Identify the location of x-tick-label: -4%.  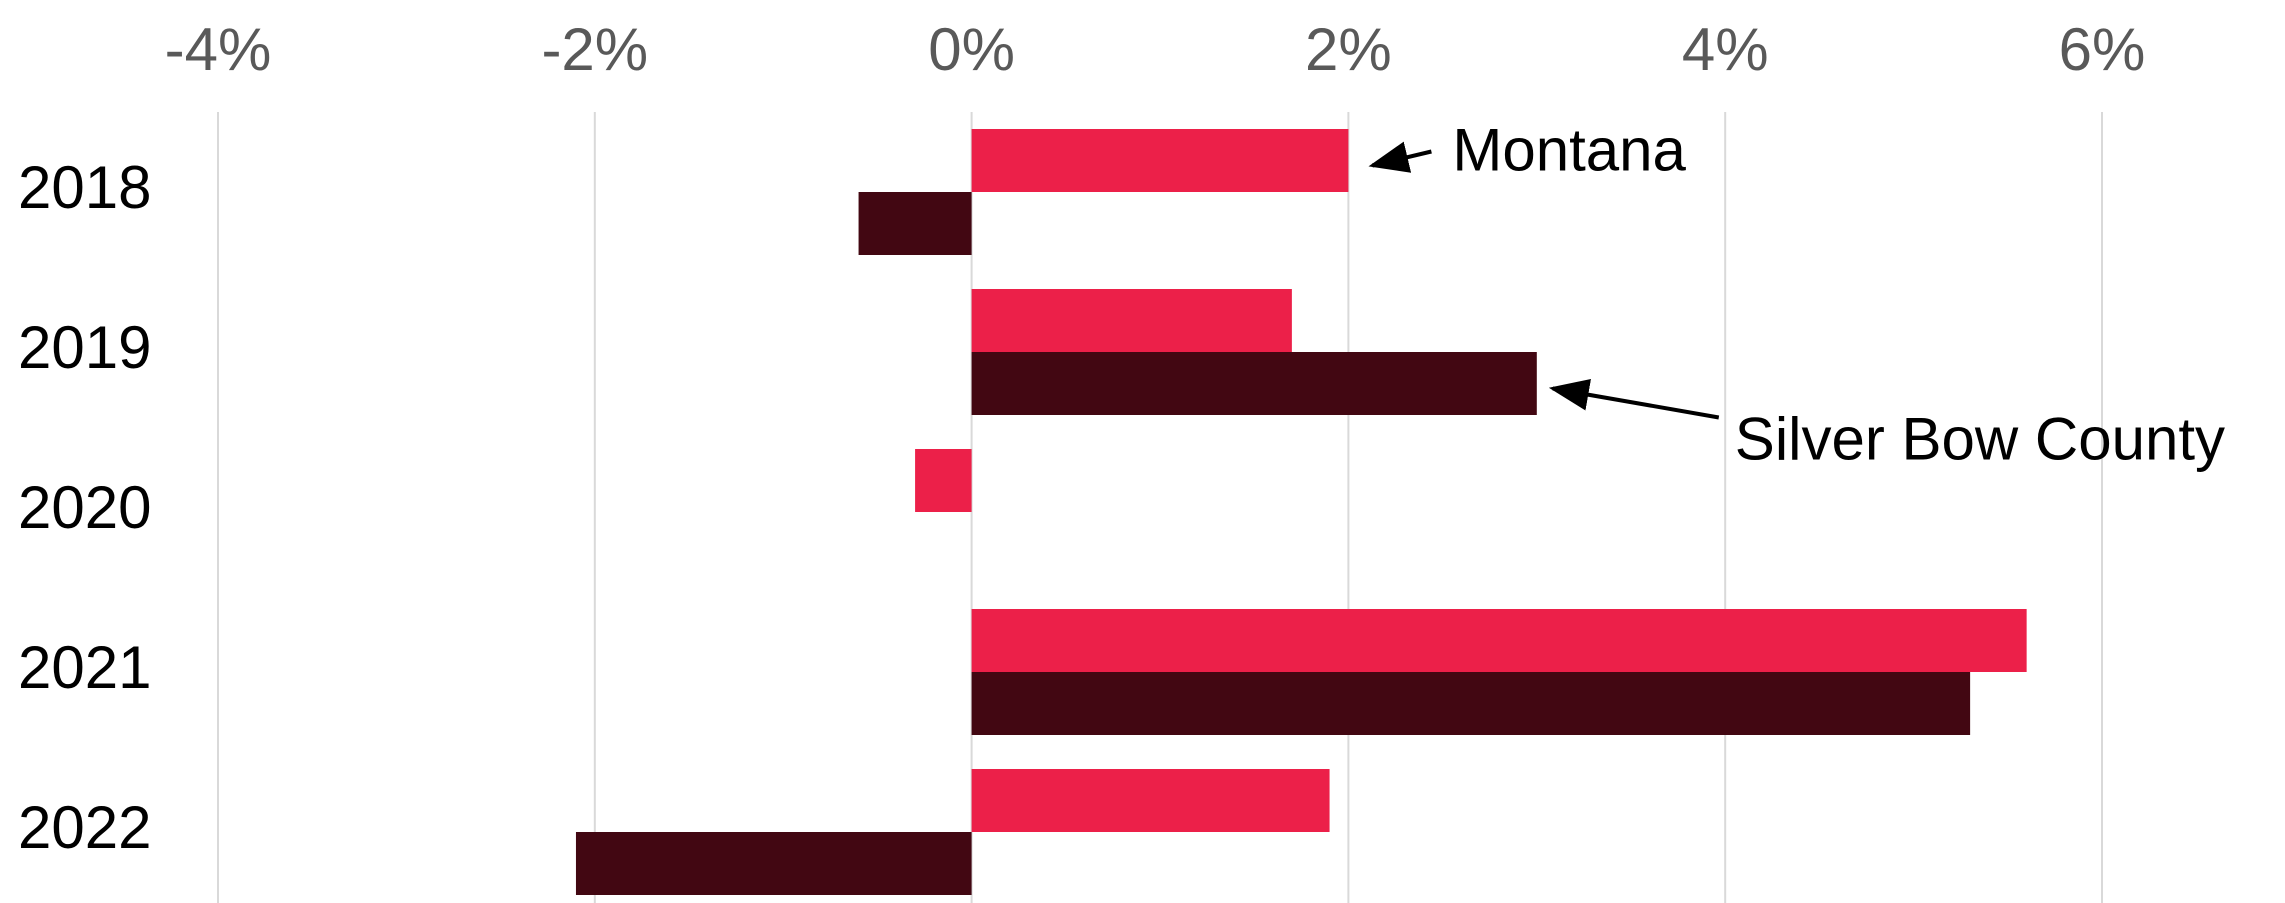
(218, 49).